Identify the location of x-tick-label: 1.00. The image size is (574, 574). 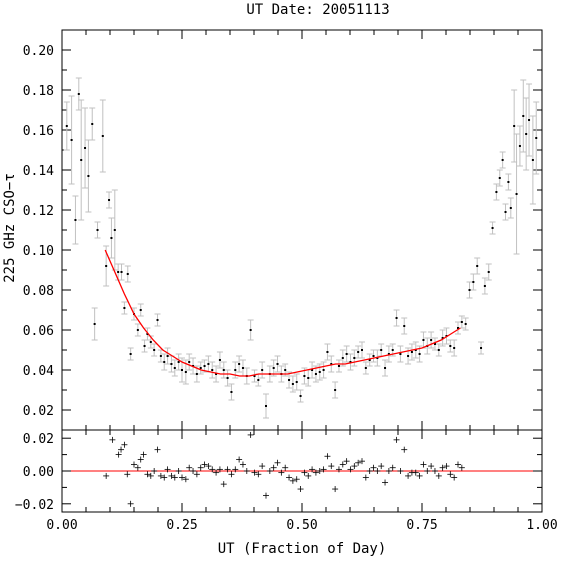
(541, 525).